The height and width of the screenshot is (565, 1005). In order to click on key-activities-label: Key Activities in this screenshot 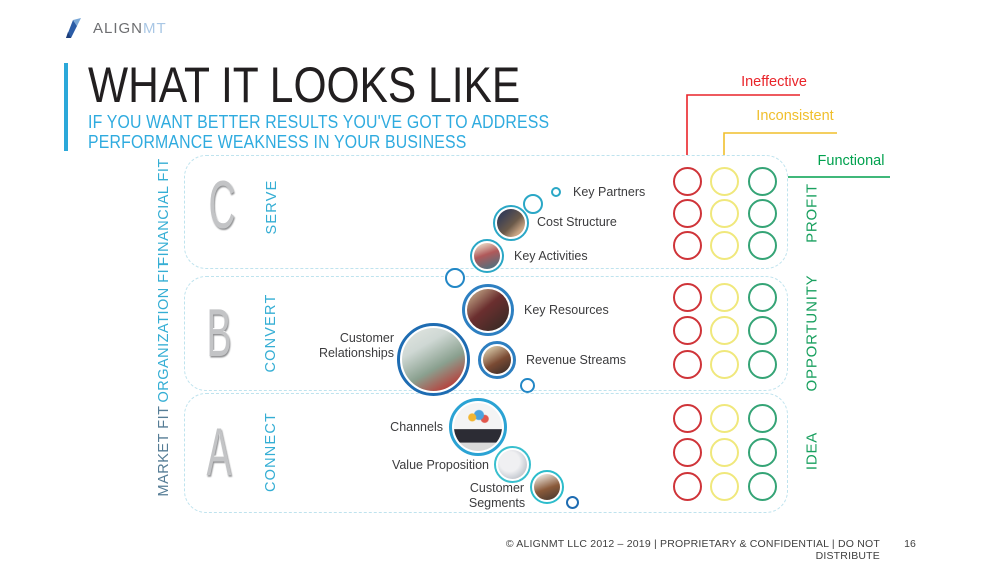, I will do `click(551, 256)`.